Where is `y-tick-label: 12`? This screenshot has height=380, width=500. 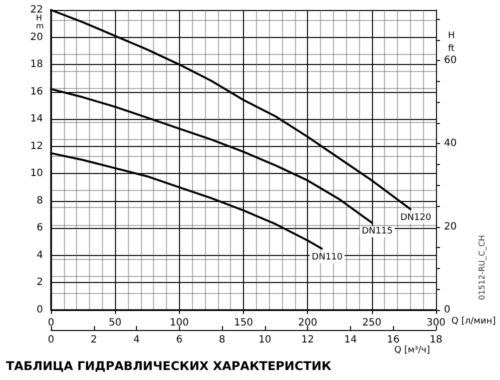 y-tick-label: 12 is located at coordinates (36, 146).